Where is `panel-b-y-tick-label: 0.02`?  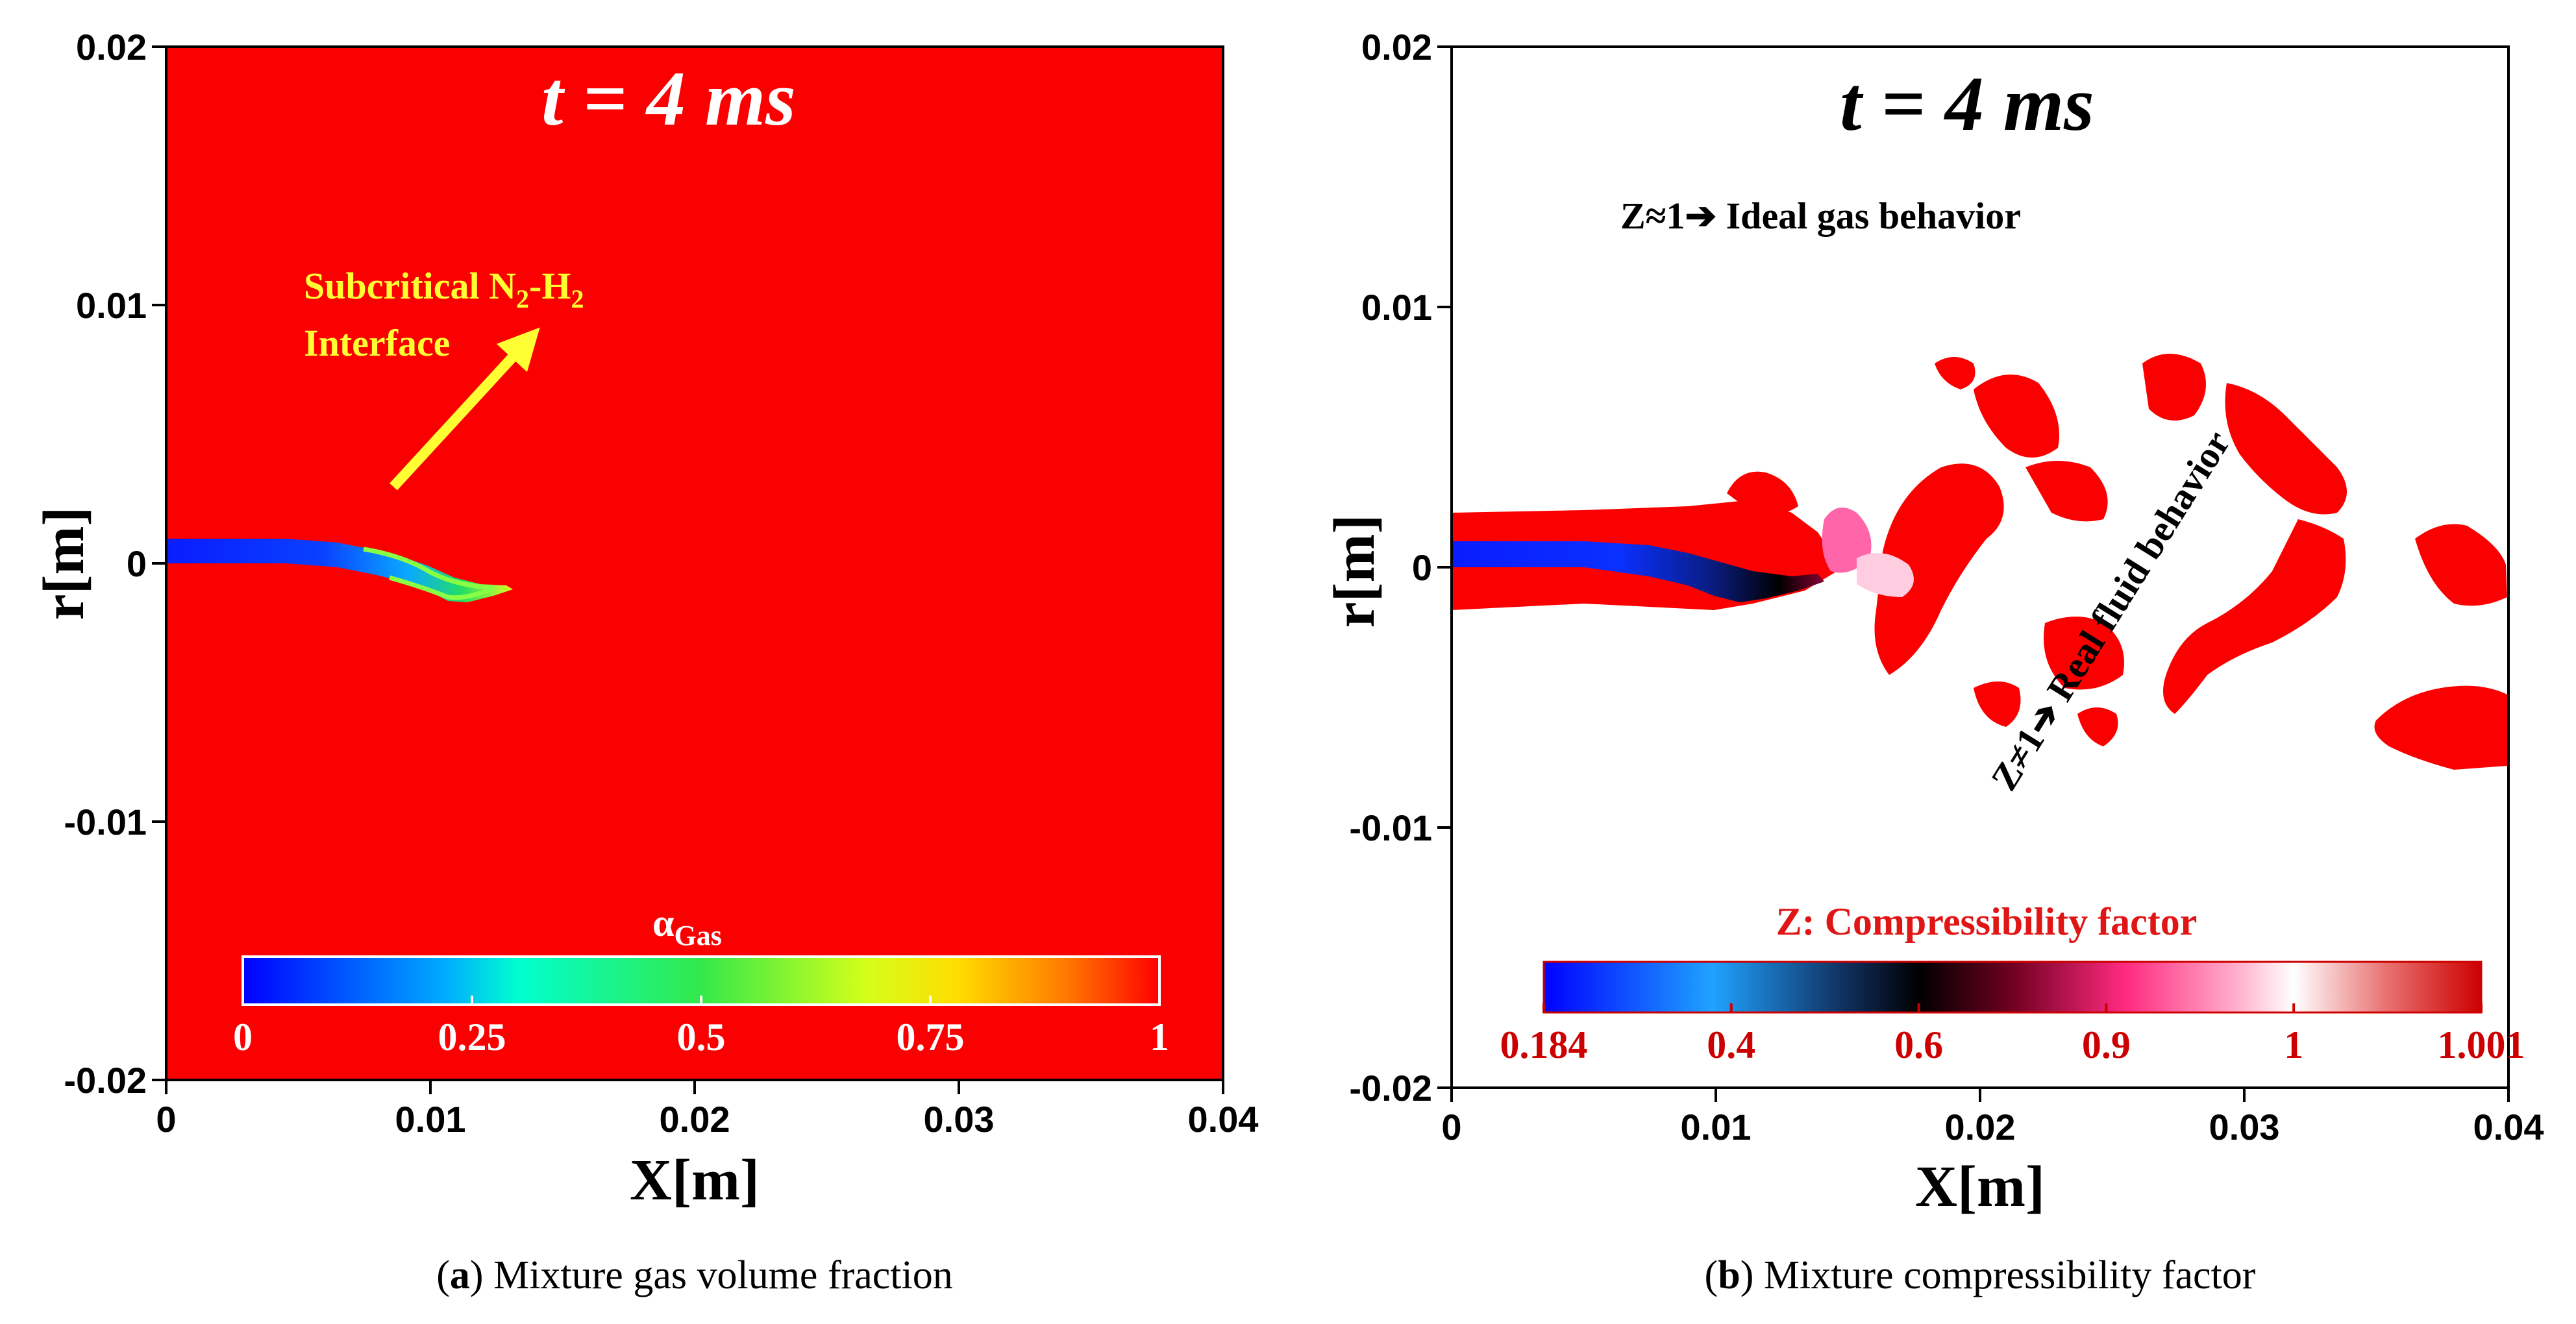 panel-b-y-tick-label: 0.02 is located at coordinates (1396, 47).